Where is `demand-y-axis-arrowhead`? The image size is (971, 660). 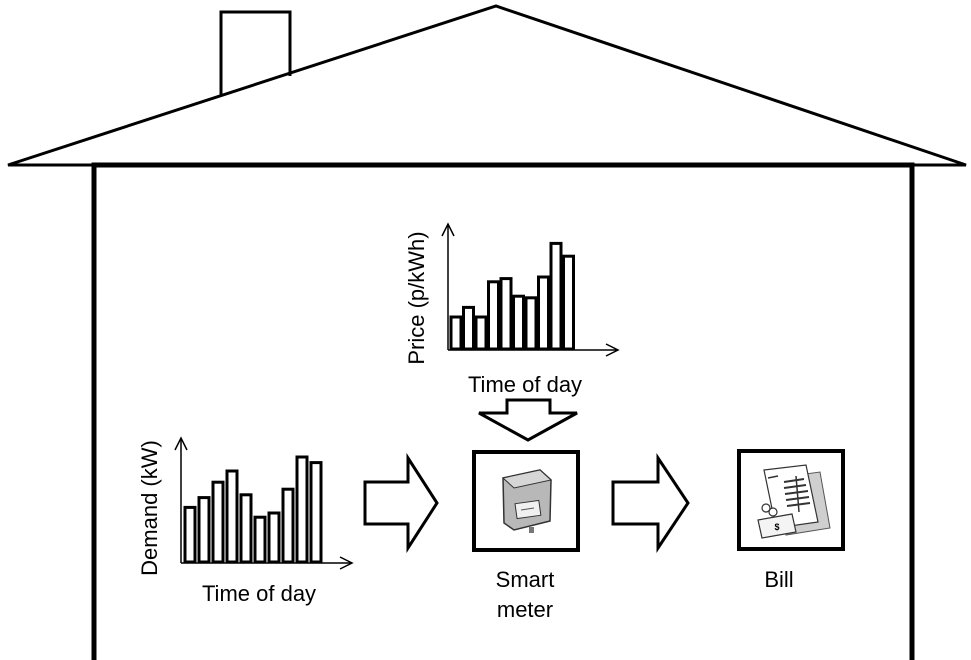 demand-y-axis-arrowhead is located at coordinates (181, 443).